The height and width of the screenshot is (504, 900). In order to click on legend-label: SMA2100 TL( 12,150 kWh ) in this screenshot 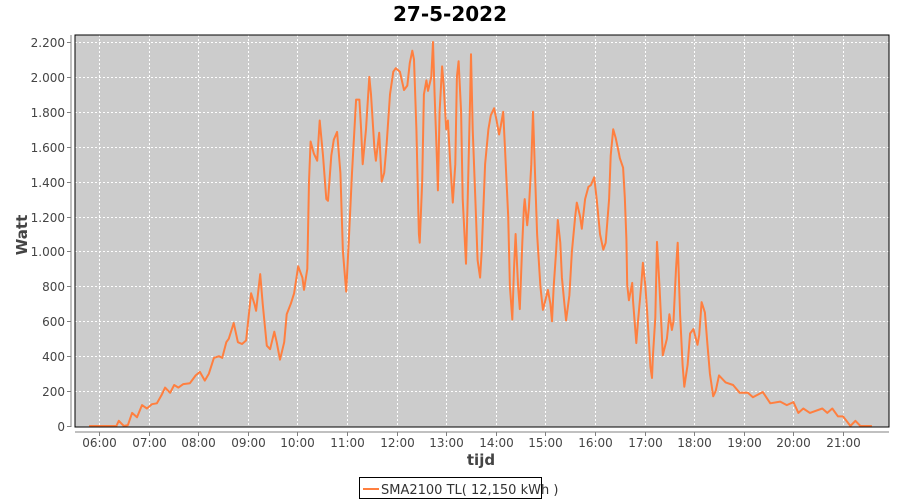, I will do `click(469, 490)`.